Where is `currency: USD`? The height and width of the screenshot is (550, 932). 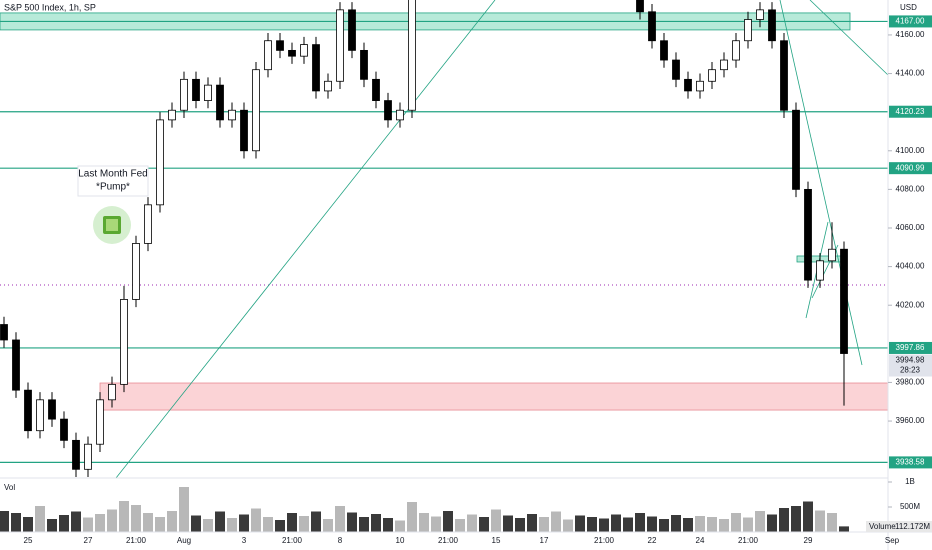 currency: USD is located at coordinates (908, 7).